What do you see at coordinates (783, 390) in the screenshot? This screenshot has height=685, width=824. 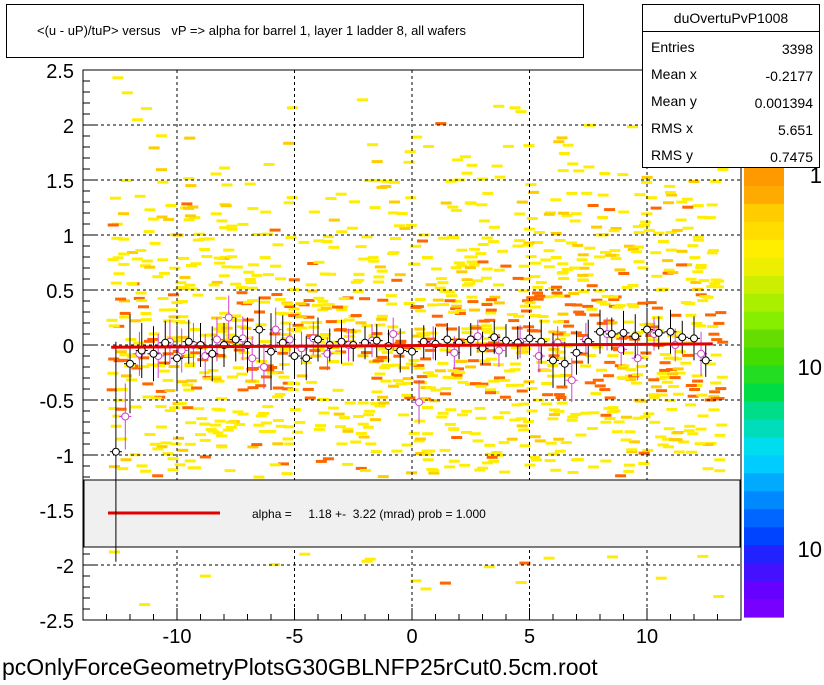 I see `color-palette-bar: 1 10 10` at bounding box center [783, 390].